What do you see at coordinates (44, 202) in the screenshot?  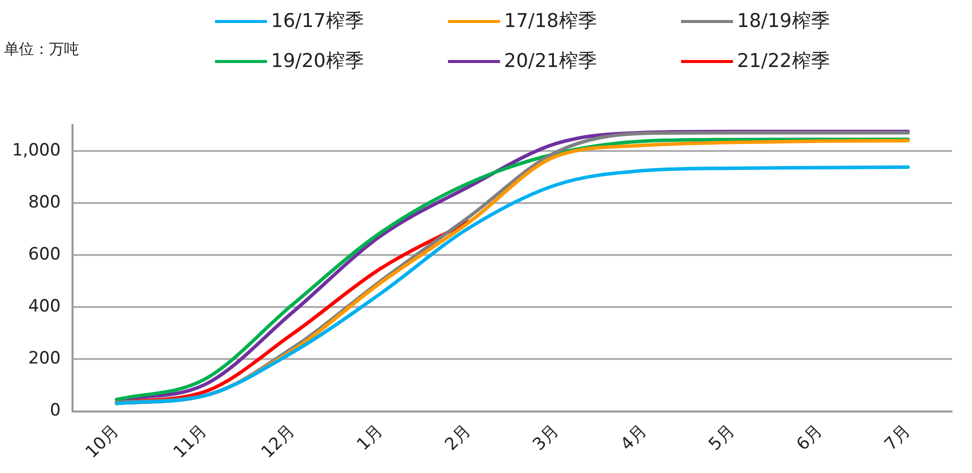 I see `y-tick-label: 800` at bounding box center [44, 202].